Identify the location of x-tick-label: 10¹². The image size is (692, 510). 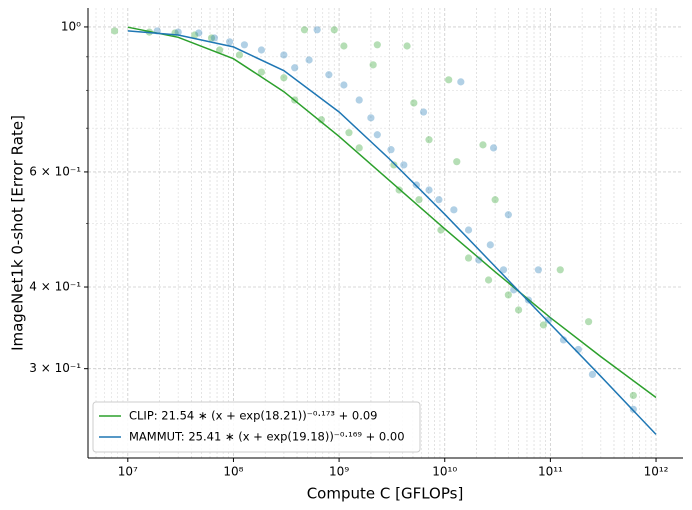
(656, 472).